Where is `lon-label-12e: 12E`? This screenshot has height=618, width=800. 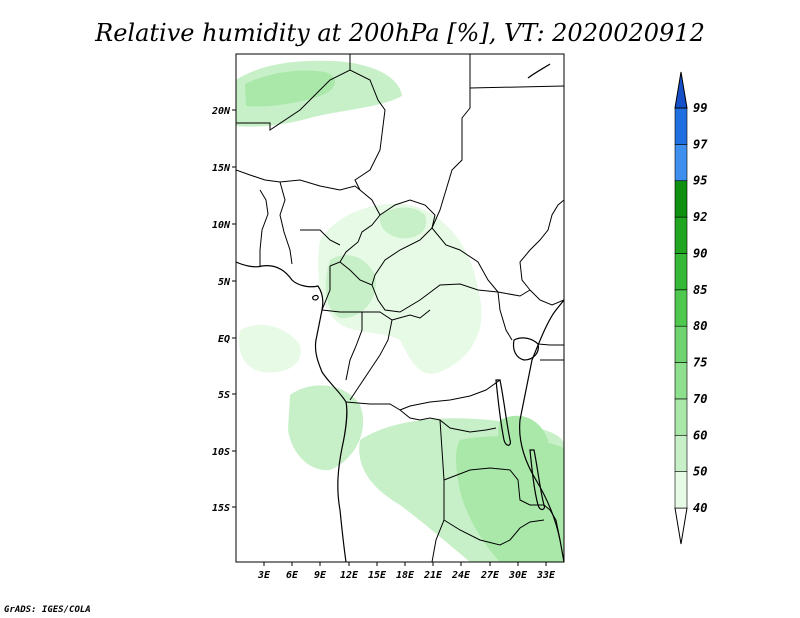 lon-label-12e: 12E is located at coordinates (349, 575).